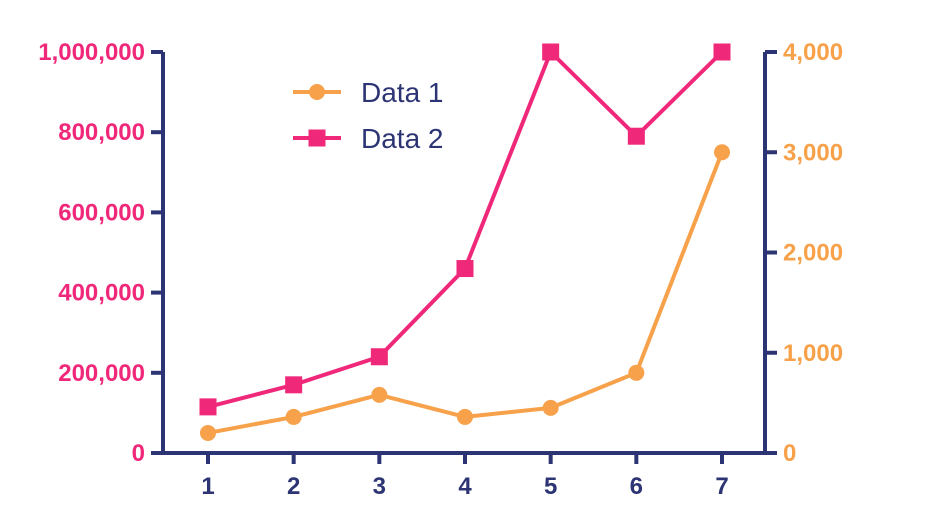 The image size is (936, 520). What do you see at coordinates (293, 486) in the screenshot?
I see `x-tick-label: 2` at bounding box center [293, 486].